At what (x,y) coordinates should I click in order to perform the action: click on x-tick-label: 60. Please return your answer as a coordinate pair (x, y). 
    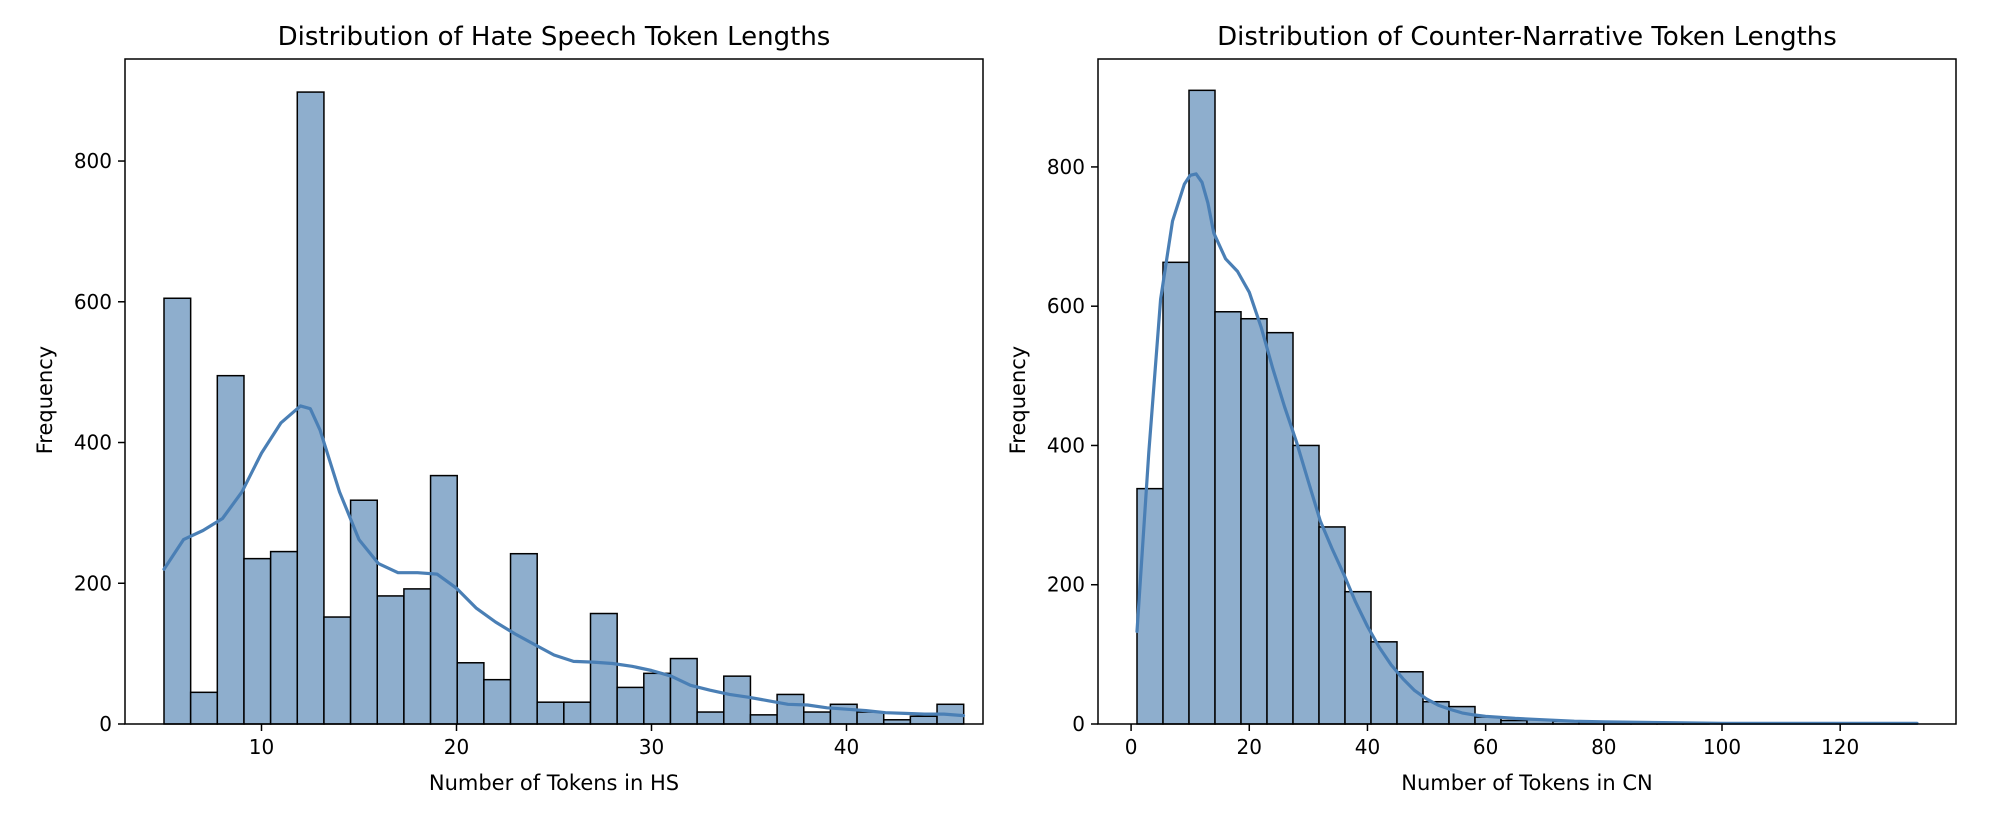
    Looking at the image, I should click on (1485, 747).